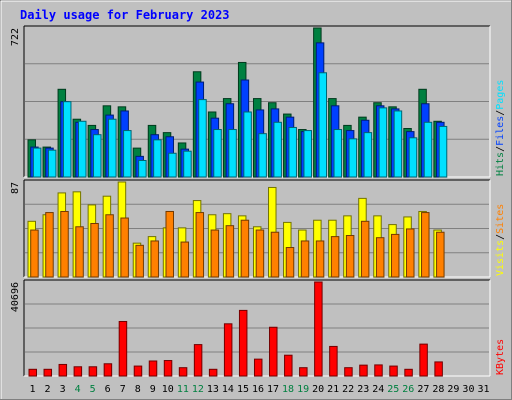  I want to click on panel-legend: Hits/Files/Pages, so click(500, 128).